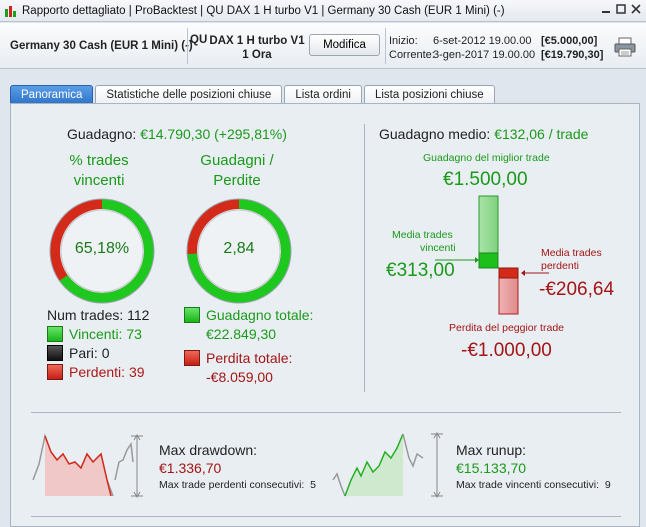 This screenshot has width=646, height=527. I want to click on even-value: 0, so click(105, 353).